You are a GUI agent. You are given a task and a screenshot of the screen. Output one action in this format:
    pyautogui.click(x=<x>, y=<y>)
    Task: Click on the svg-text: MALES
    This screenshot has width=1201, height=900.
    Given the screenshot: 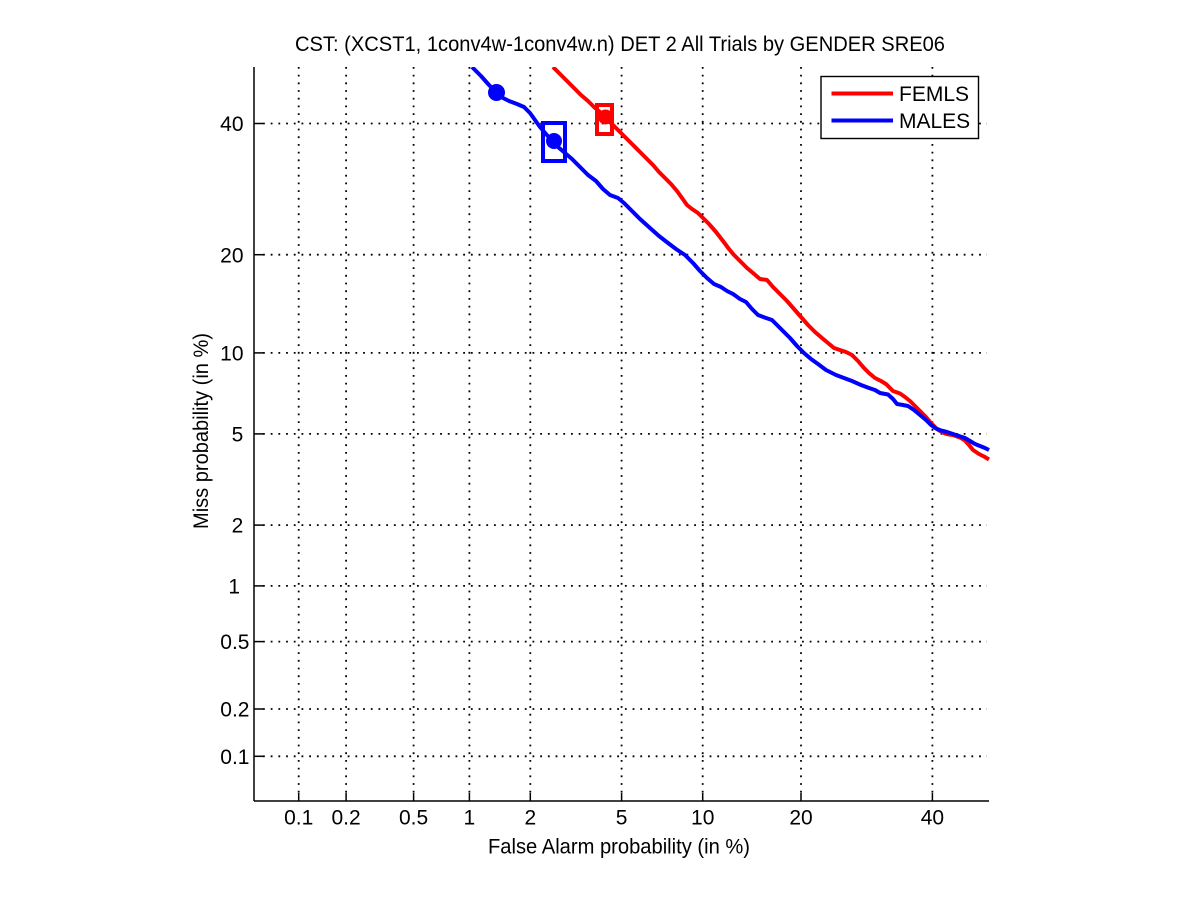 What is the action you would take?
    pyautogui.click(x=934, y=121)
    